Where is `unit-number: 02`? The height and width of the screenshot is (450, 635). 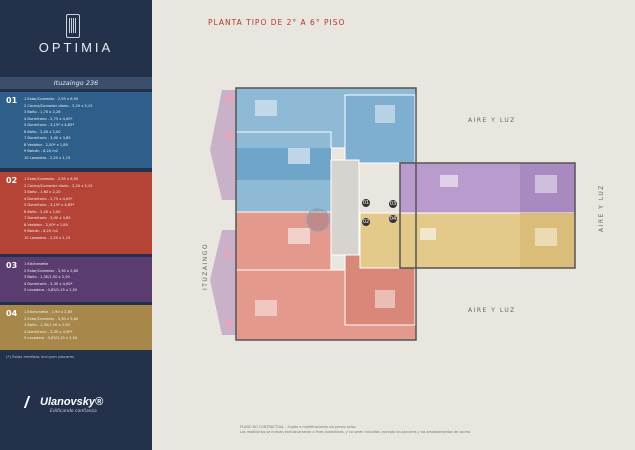
unit-number: 02 is located at coordinates (12, 180).